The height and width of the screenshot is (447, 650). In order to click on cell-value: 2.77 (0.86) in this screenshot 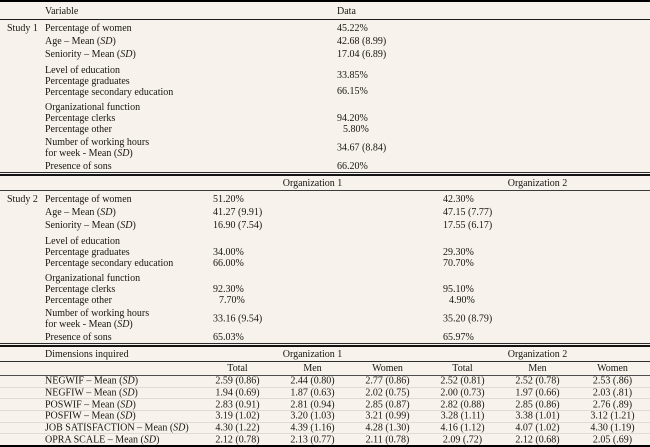, I will do `click(387, 381)`.